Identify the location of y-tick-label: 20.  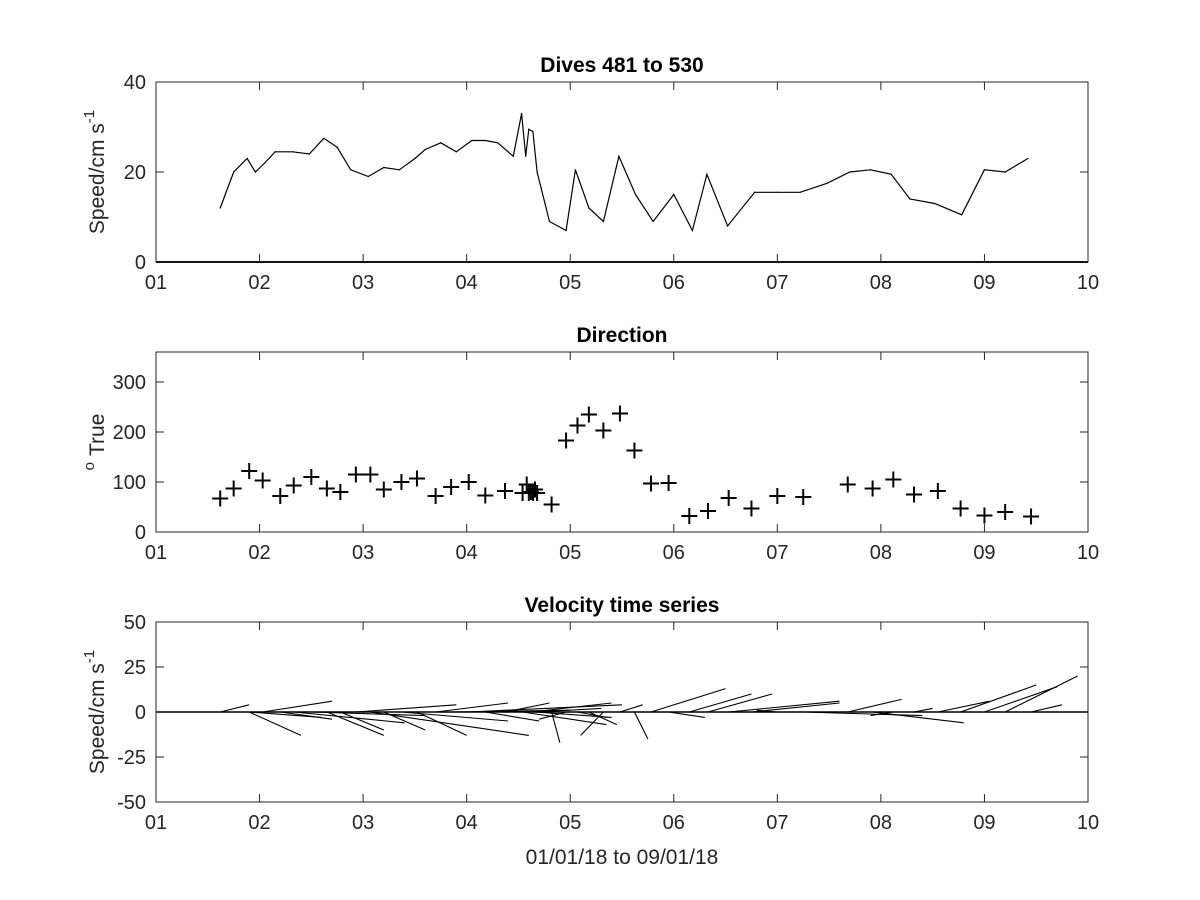
(135, 173).